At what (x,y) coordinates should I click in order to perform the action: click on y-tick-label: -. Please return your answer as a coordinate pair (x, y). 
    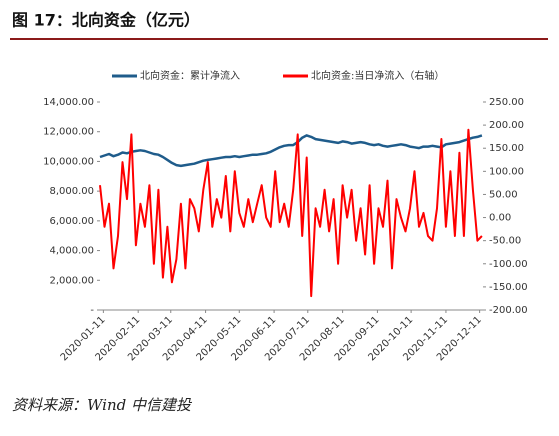
    Looking at the image, I should click on (92, 310).